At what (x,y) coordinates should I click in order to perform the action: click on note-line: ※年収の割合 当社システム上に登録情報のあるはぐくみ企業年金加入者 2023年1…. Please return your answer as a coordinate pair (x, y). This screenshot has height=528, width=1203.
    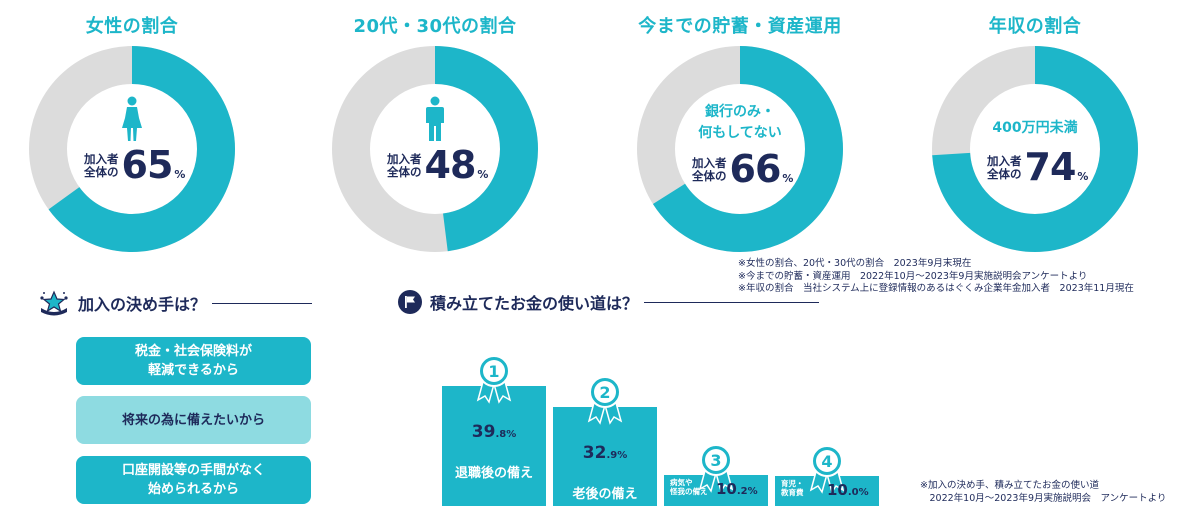
    Looking at the image, I should click on (936, 288).